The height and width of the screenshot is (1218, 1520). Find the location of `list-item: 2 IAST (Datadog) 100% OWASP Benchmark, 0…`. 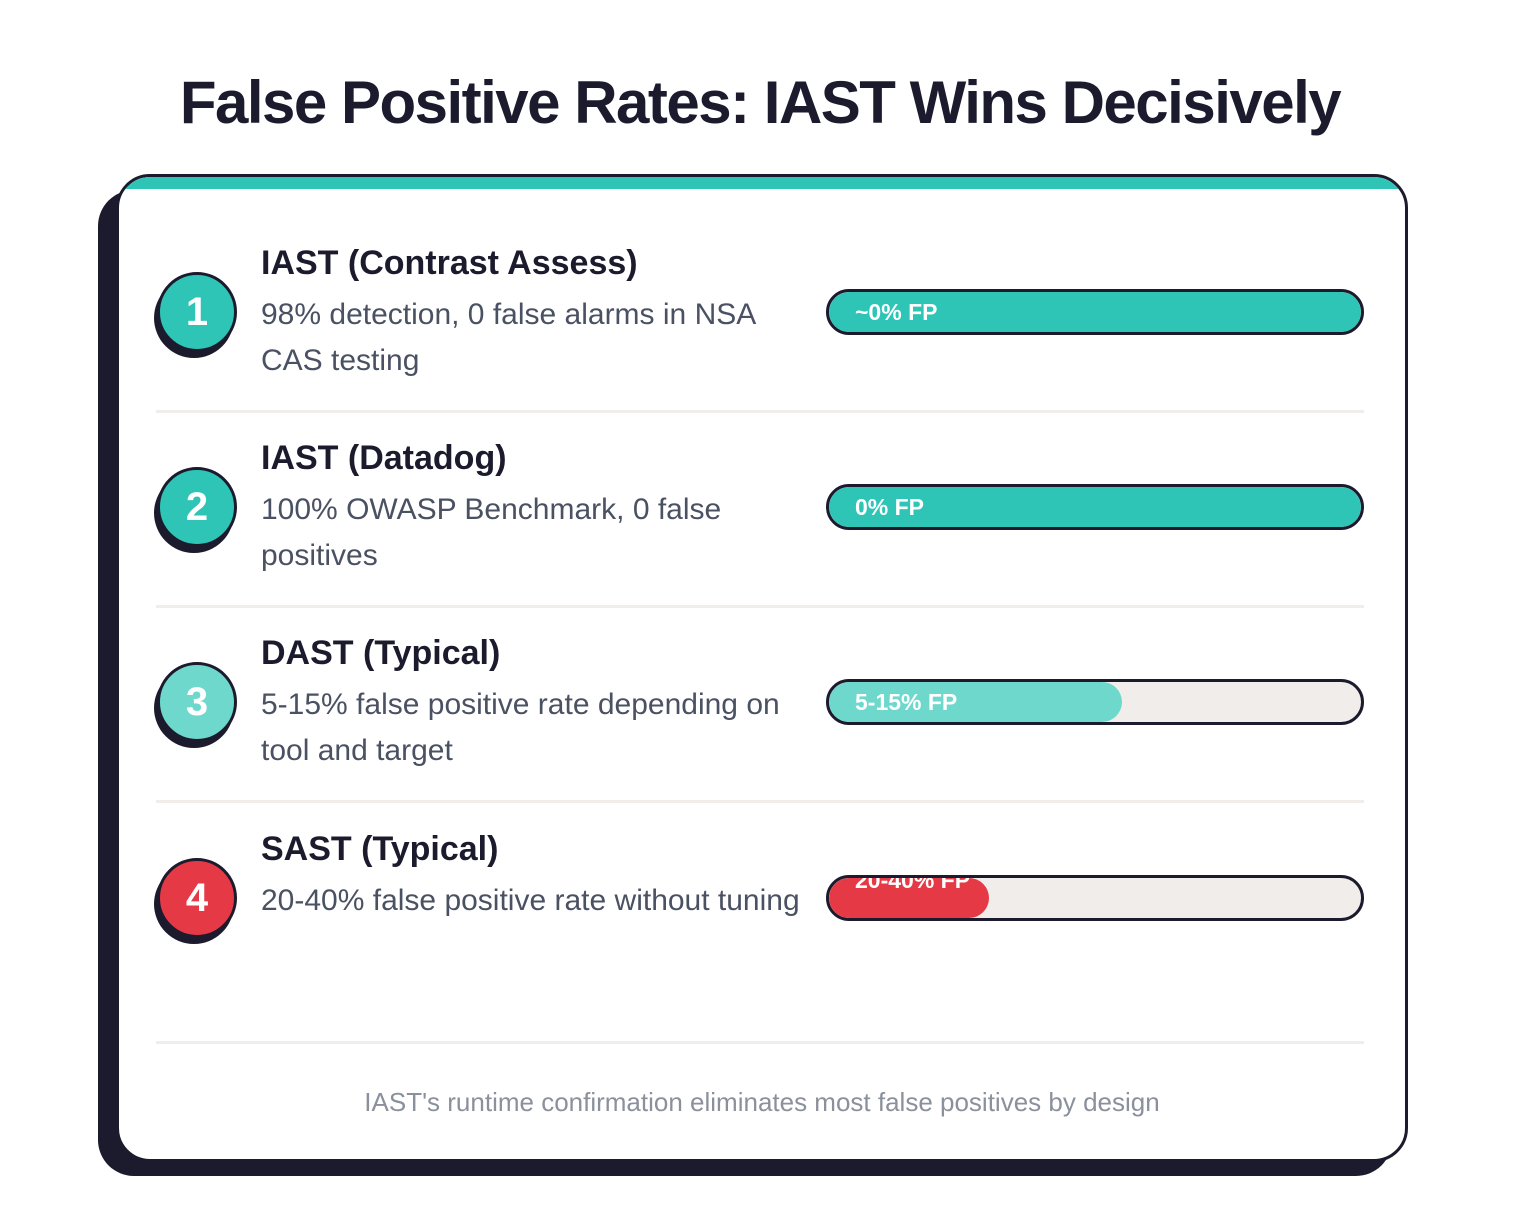

list-item: 2 IAST (Datadog) 100% OWASP Benchmark, 0… is located at coordinates (762, 525).